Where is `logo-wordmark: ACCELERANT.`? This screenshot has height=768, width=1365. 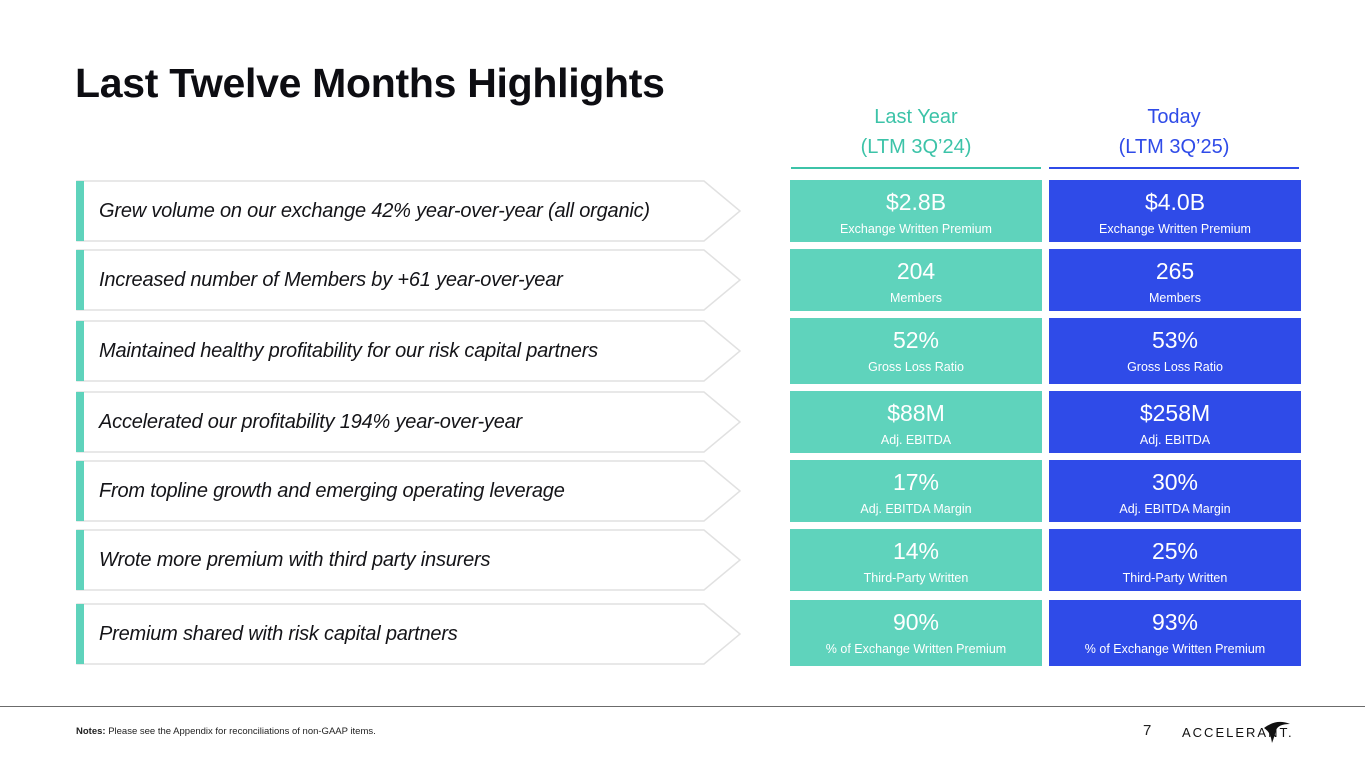 logo-wordmark: ACCELERANT. is located at coordinates (1238, 732).